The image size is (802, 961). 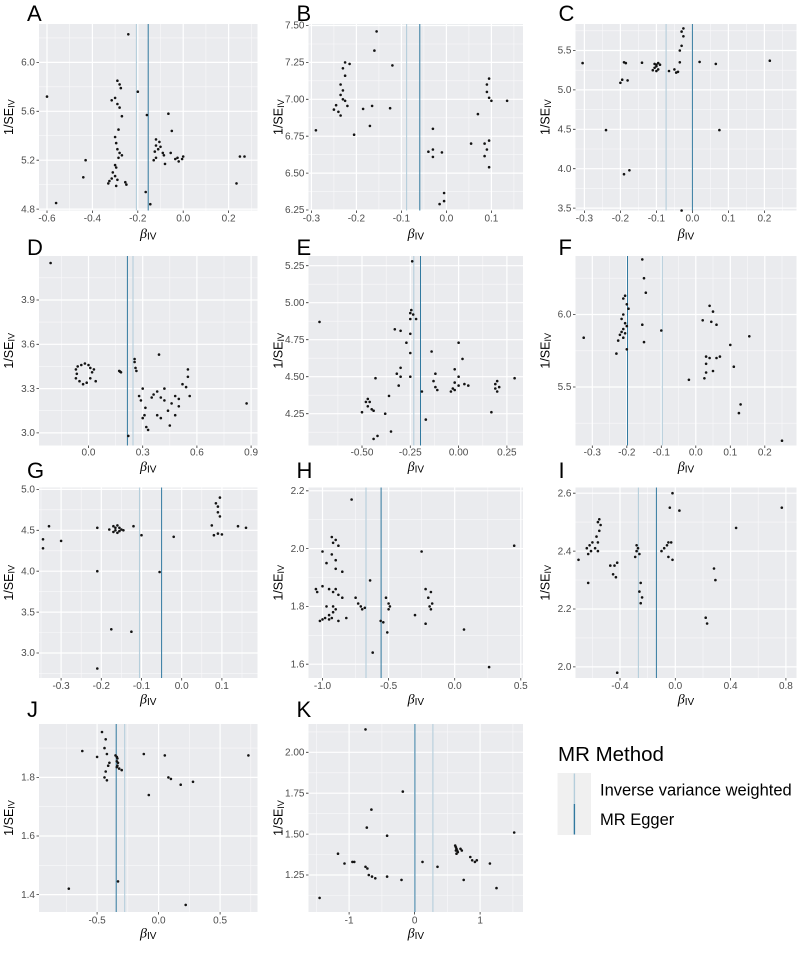 What do you see at coordinates (389, 686) in the screenshot?
I see `svg-text: -0.5` at bounding box center [389, 686].